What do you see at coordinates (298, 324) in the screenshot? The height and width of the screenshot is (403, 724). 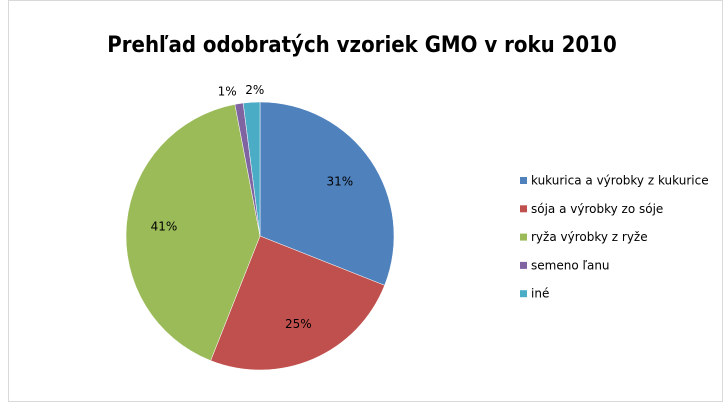 I see `data-label: 25%` at bounding box center [298, 324].